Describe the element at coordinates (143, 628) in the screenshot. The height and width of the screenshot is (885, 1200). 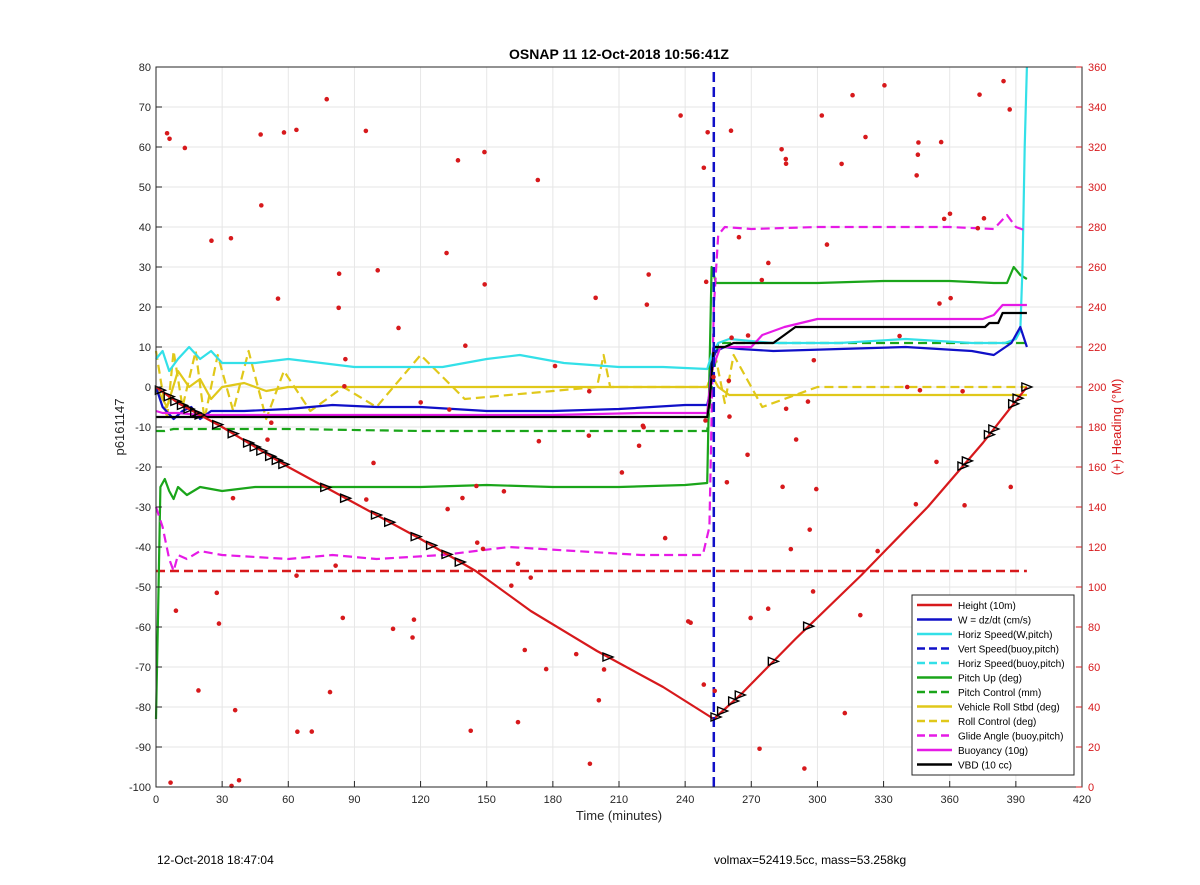
I see `y-tick-label: -60` at that location.